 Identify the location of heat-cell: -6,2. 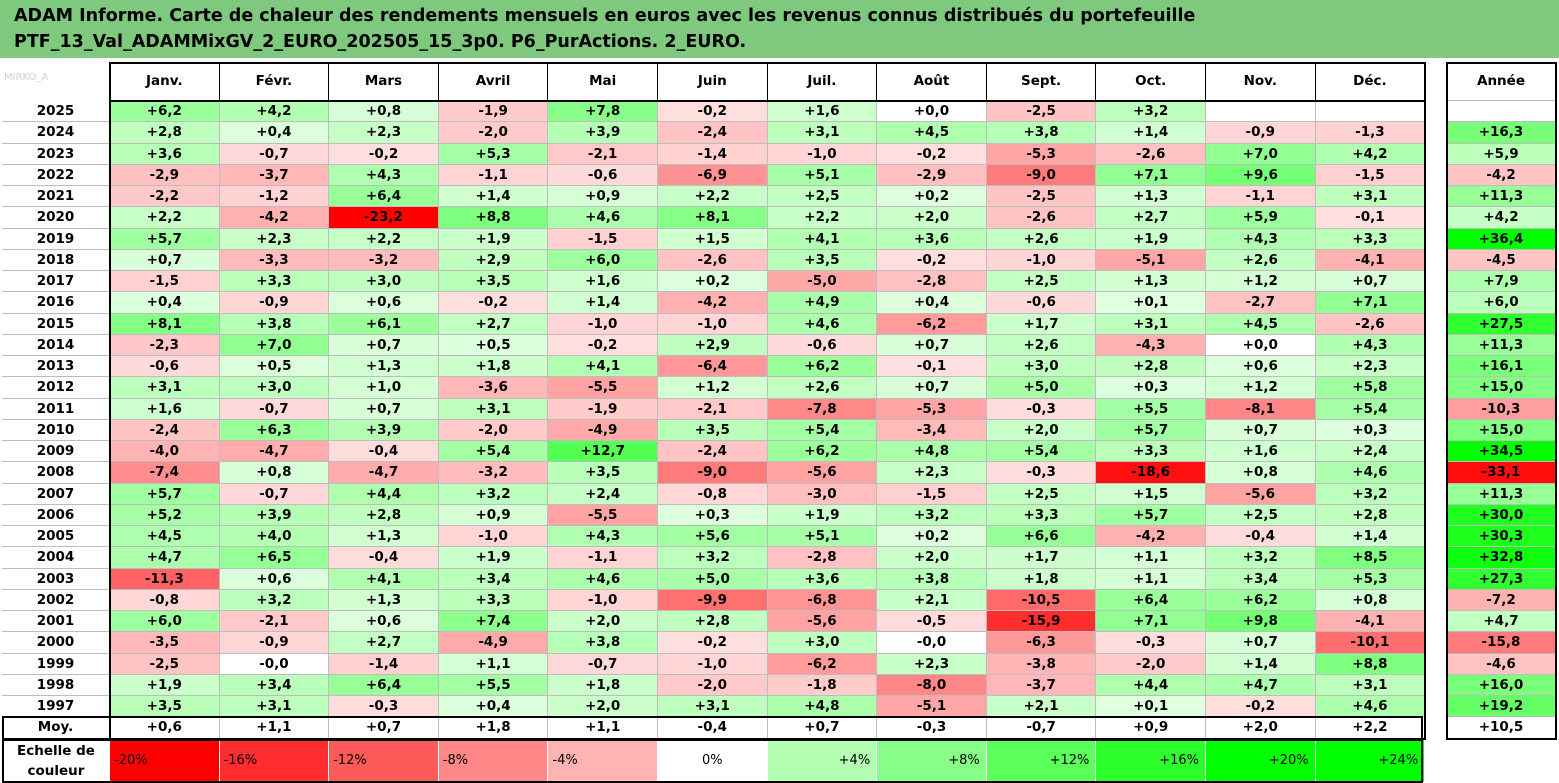
(822, 664).